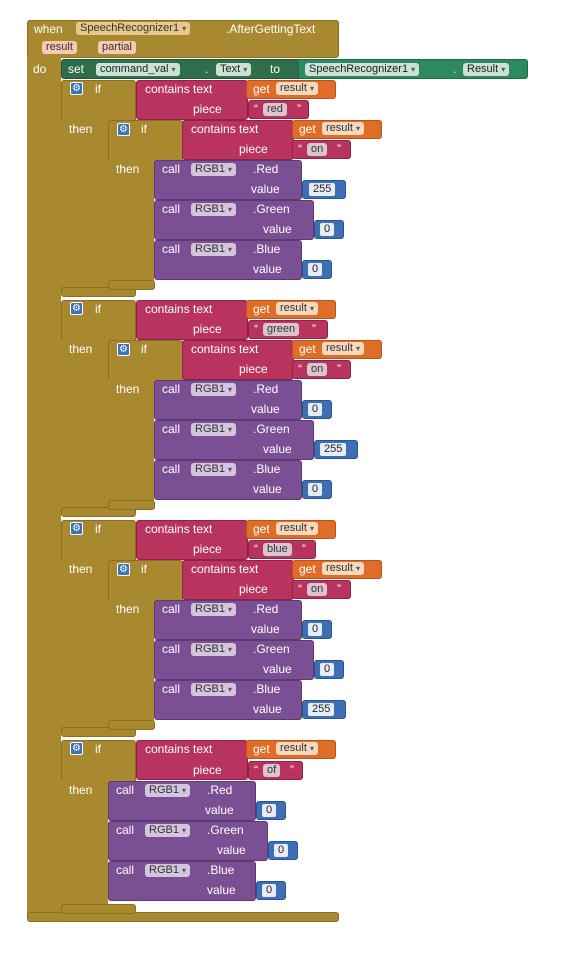 Image resolution: width=567 pixels, height=955 pixels. I want to click on event-footer, so click(183, 917).